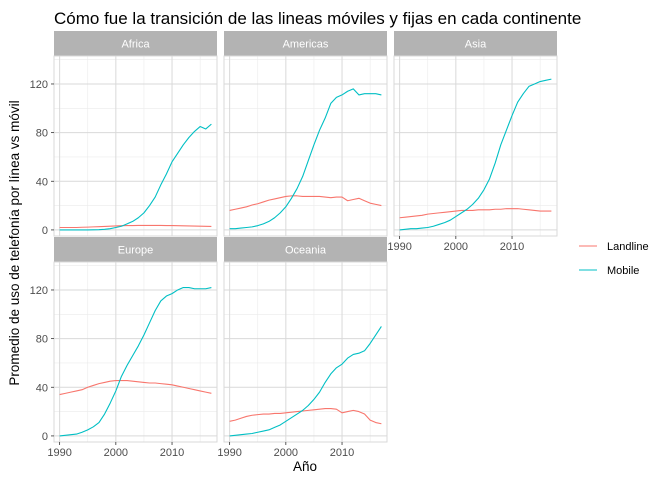 The image size is (672, 485). I want to click on panel-strip-label: Europe, so click(135, 251).